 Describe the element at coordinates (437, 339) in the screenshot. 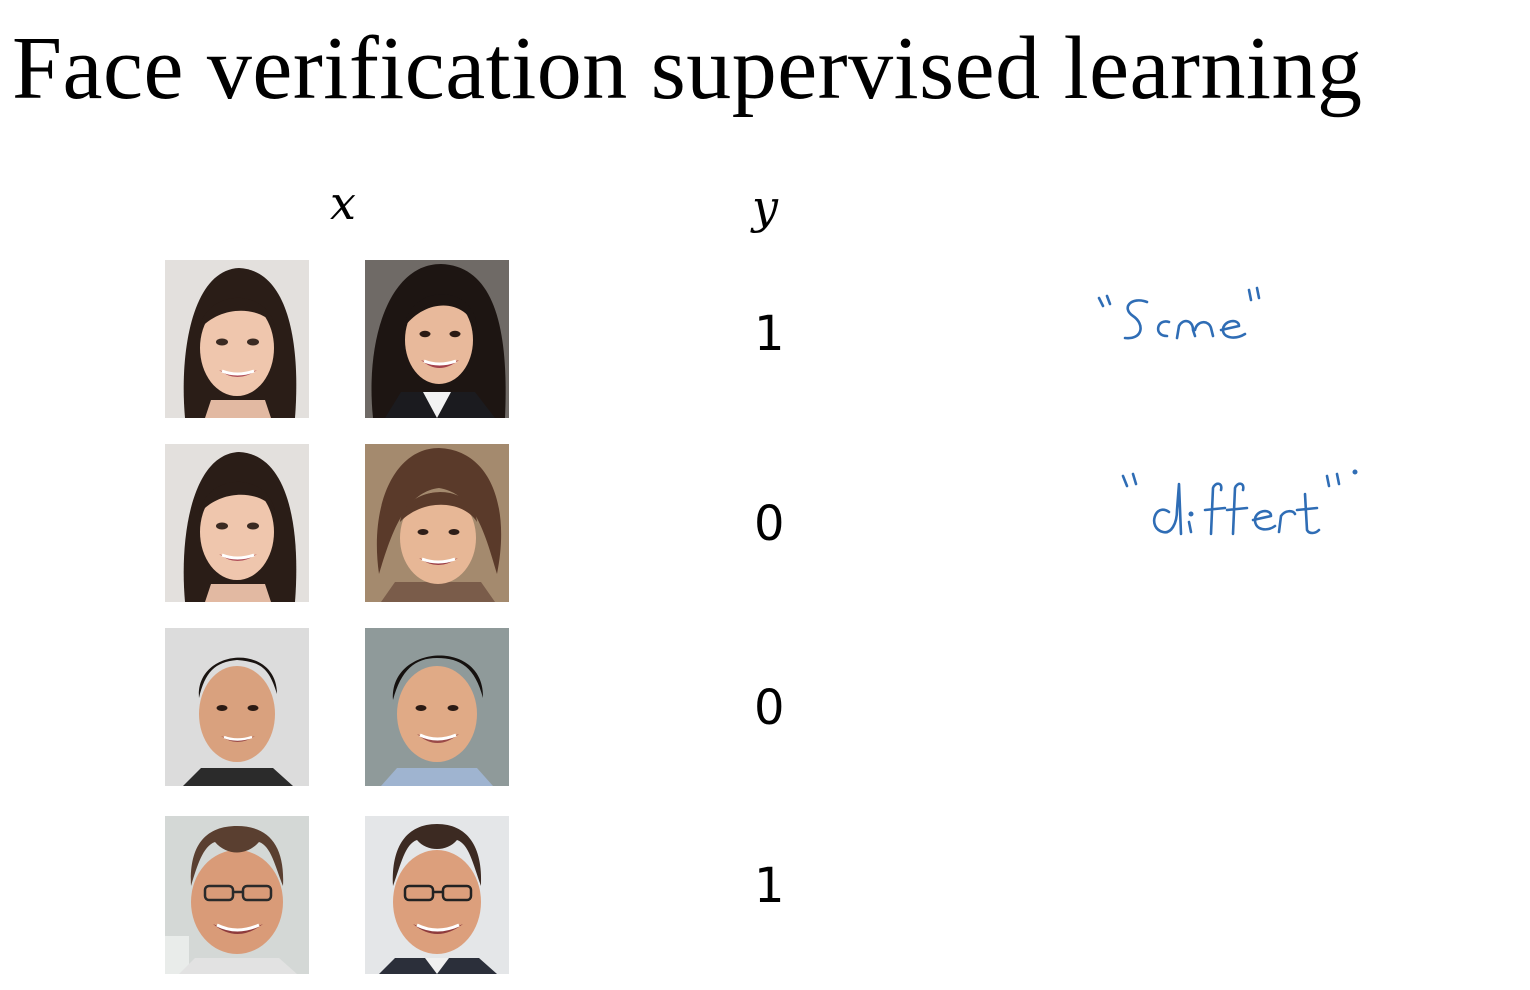

I see `face-photo-row1-right` at that location.